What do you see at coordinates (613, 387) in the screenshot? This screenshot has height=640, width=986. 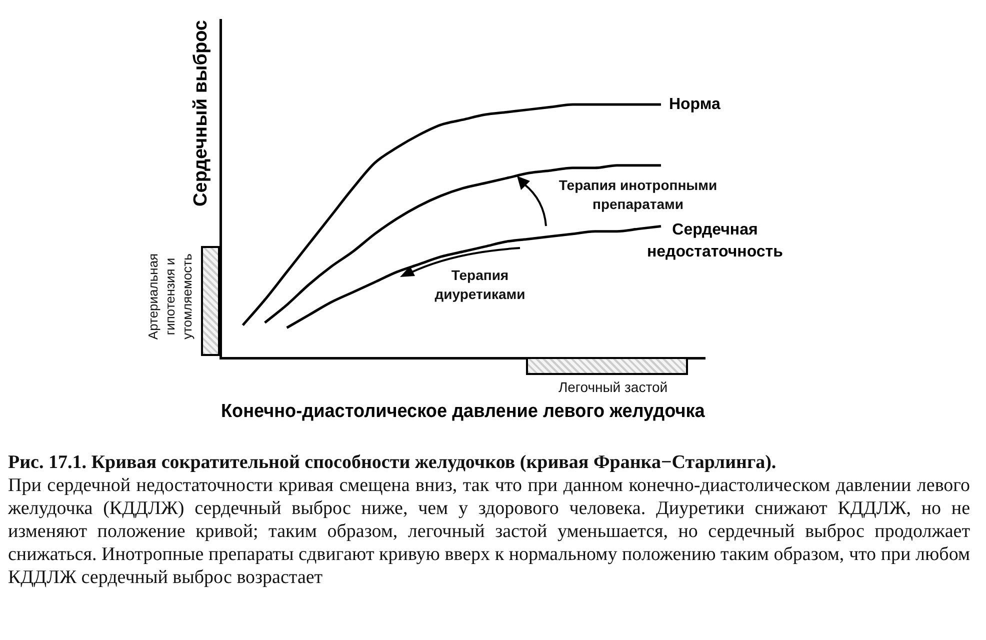 I see `text: Легочный застой` at bounding box center [613, 387].